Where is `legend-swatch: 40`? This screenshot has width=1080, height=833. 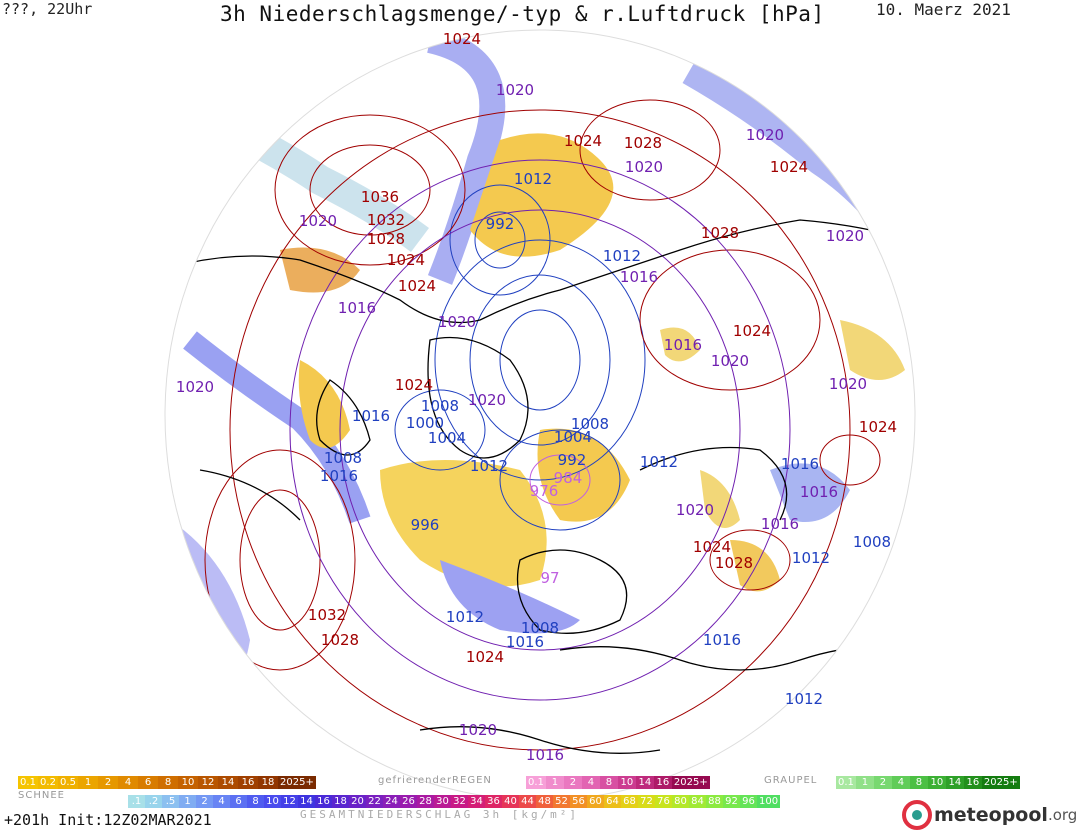
legend-swatch: 40 is located at coordinates (510, 801).